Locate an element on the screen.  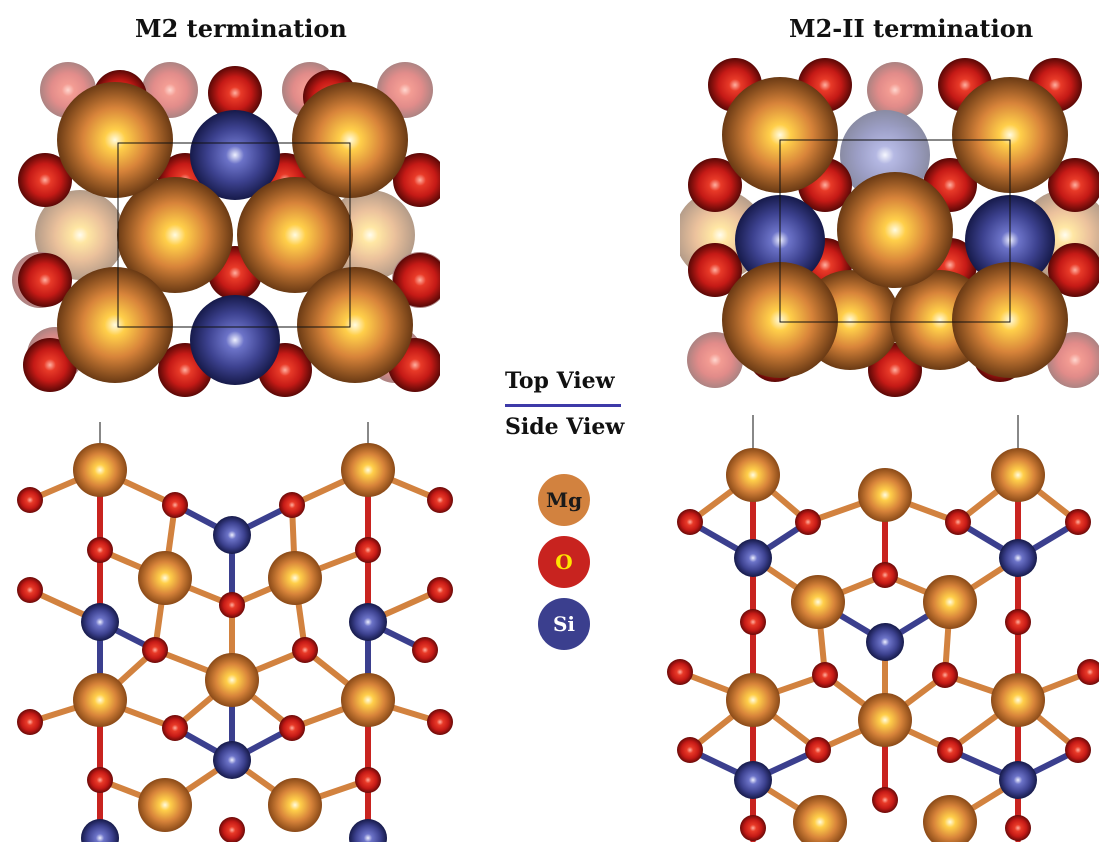
mg-atoms-side-m2 is located at coordinates (234, 637).